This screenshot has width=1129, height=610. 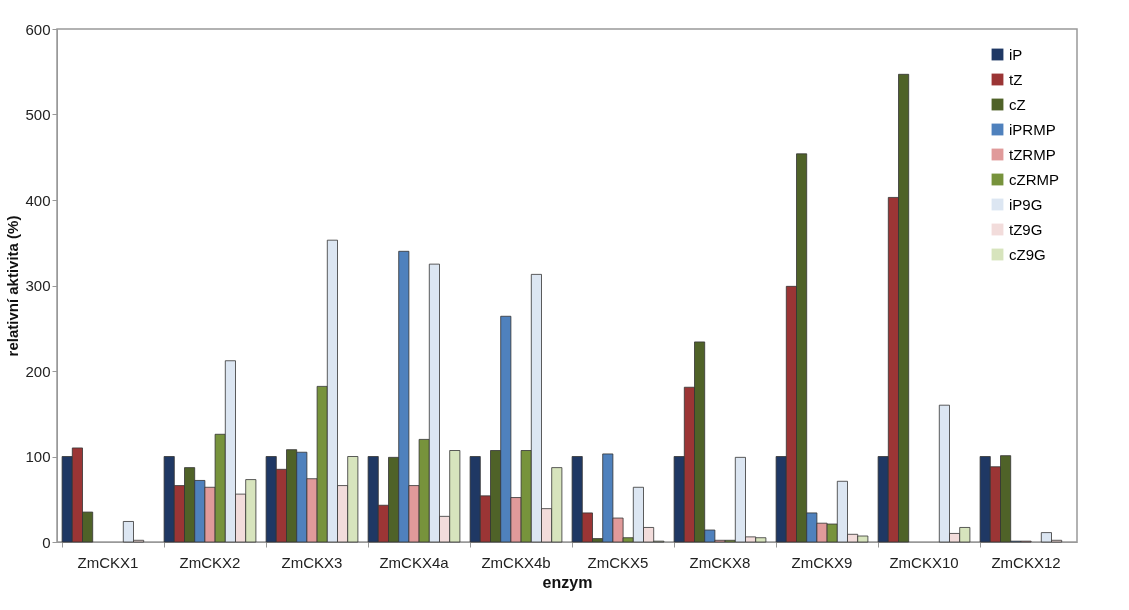 What do you see at coordinates (46, 542) in the screenshot?
I see `y-tick-label: 0` at bounding box center [46, 542].